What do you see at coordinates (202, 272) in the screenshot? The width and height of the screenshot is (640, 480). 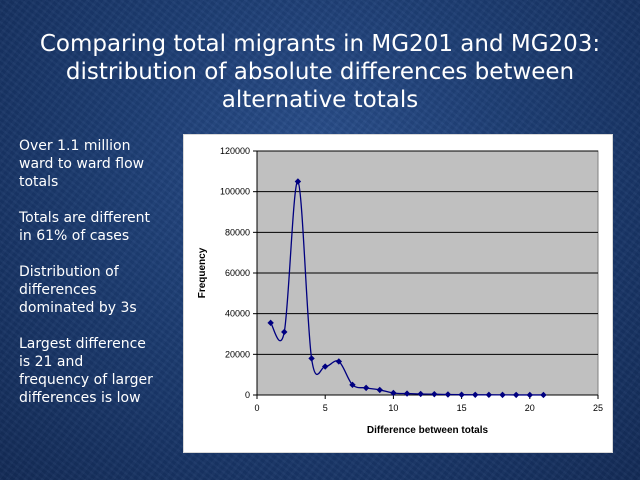 I see `y-axis-title: Frequency` at bounding box center [202, 272].